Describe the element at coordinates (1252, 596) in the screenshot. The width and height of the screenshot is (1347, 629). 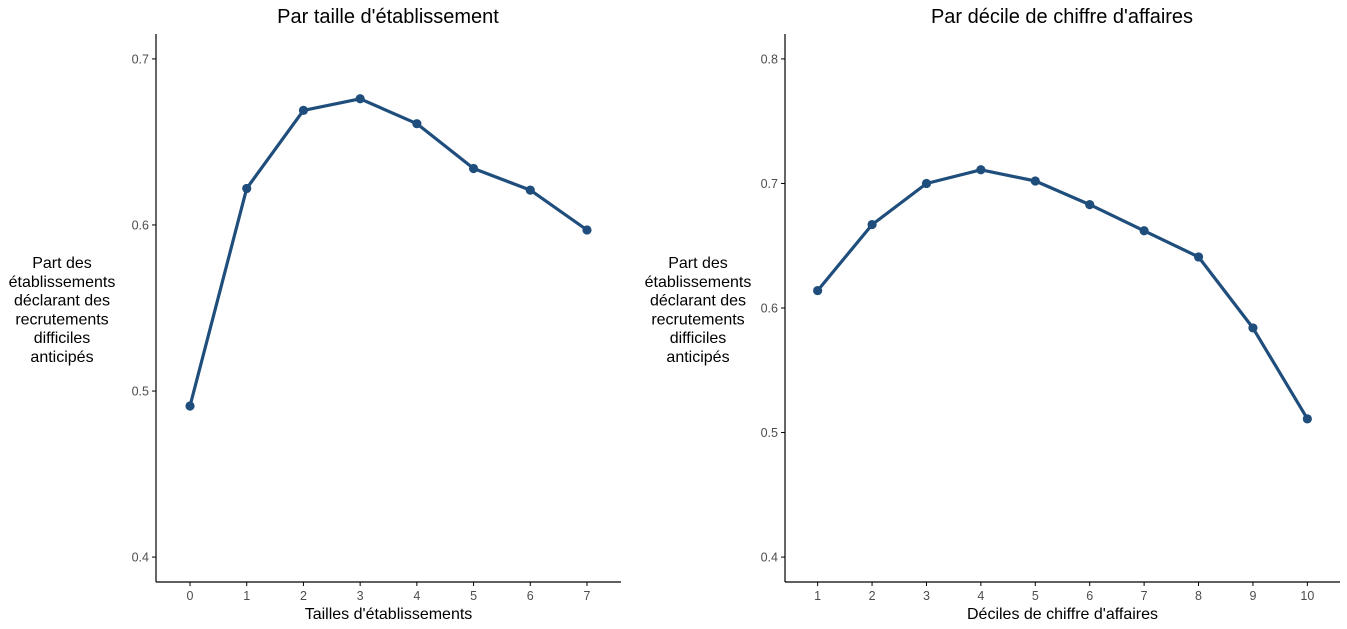
I see `x-tick-label: 9` at that location.